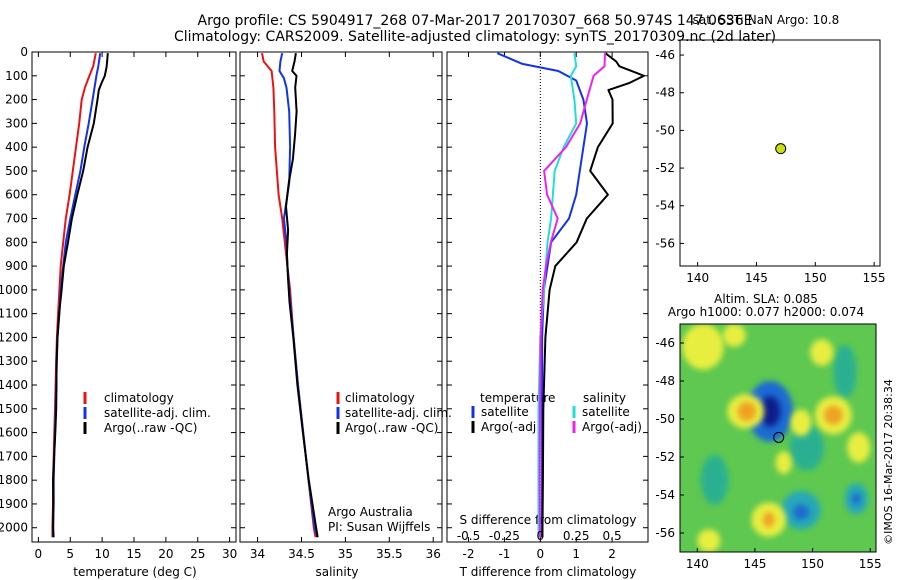 The image size is (900, 580). Describe the element at coordinates (468, 536) in the screenshot. I see `salinity-difference-tick-label: -0.5` at that location.